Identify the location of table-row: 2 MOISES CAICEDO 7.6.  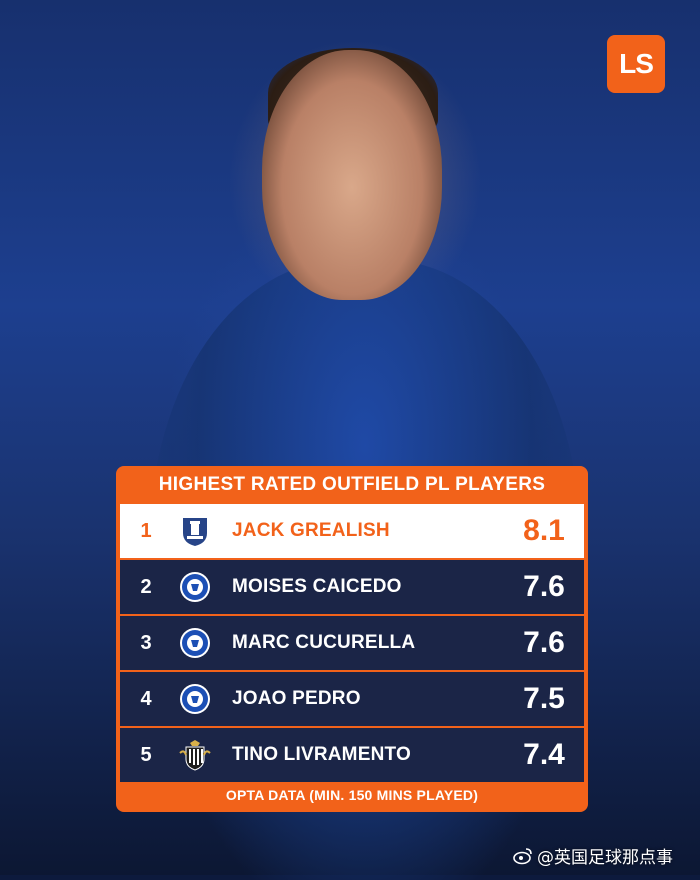
(352, 587).